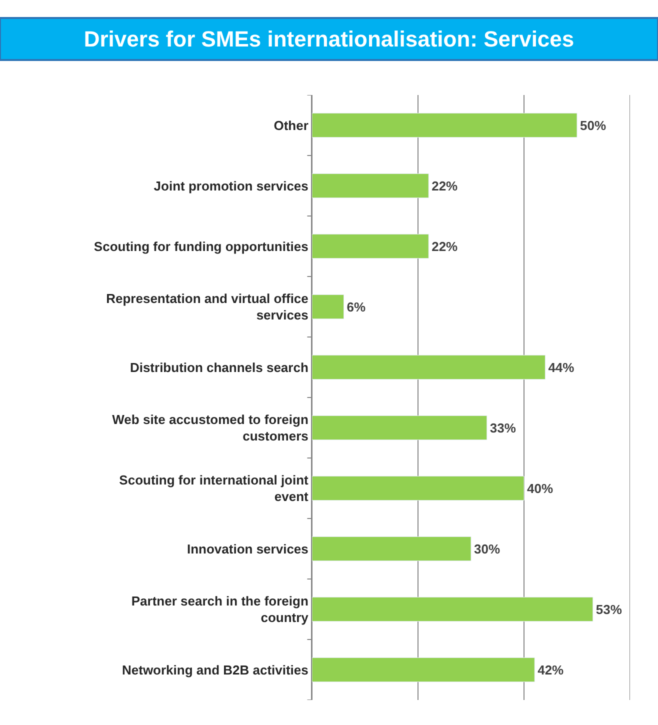  Describe the element at coordinates (487, 548) in the screenshot. I see `data-label: 30%` at that location.